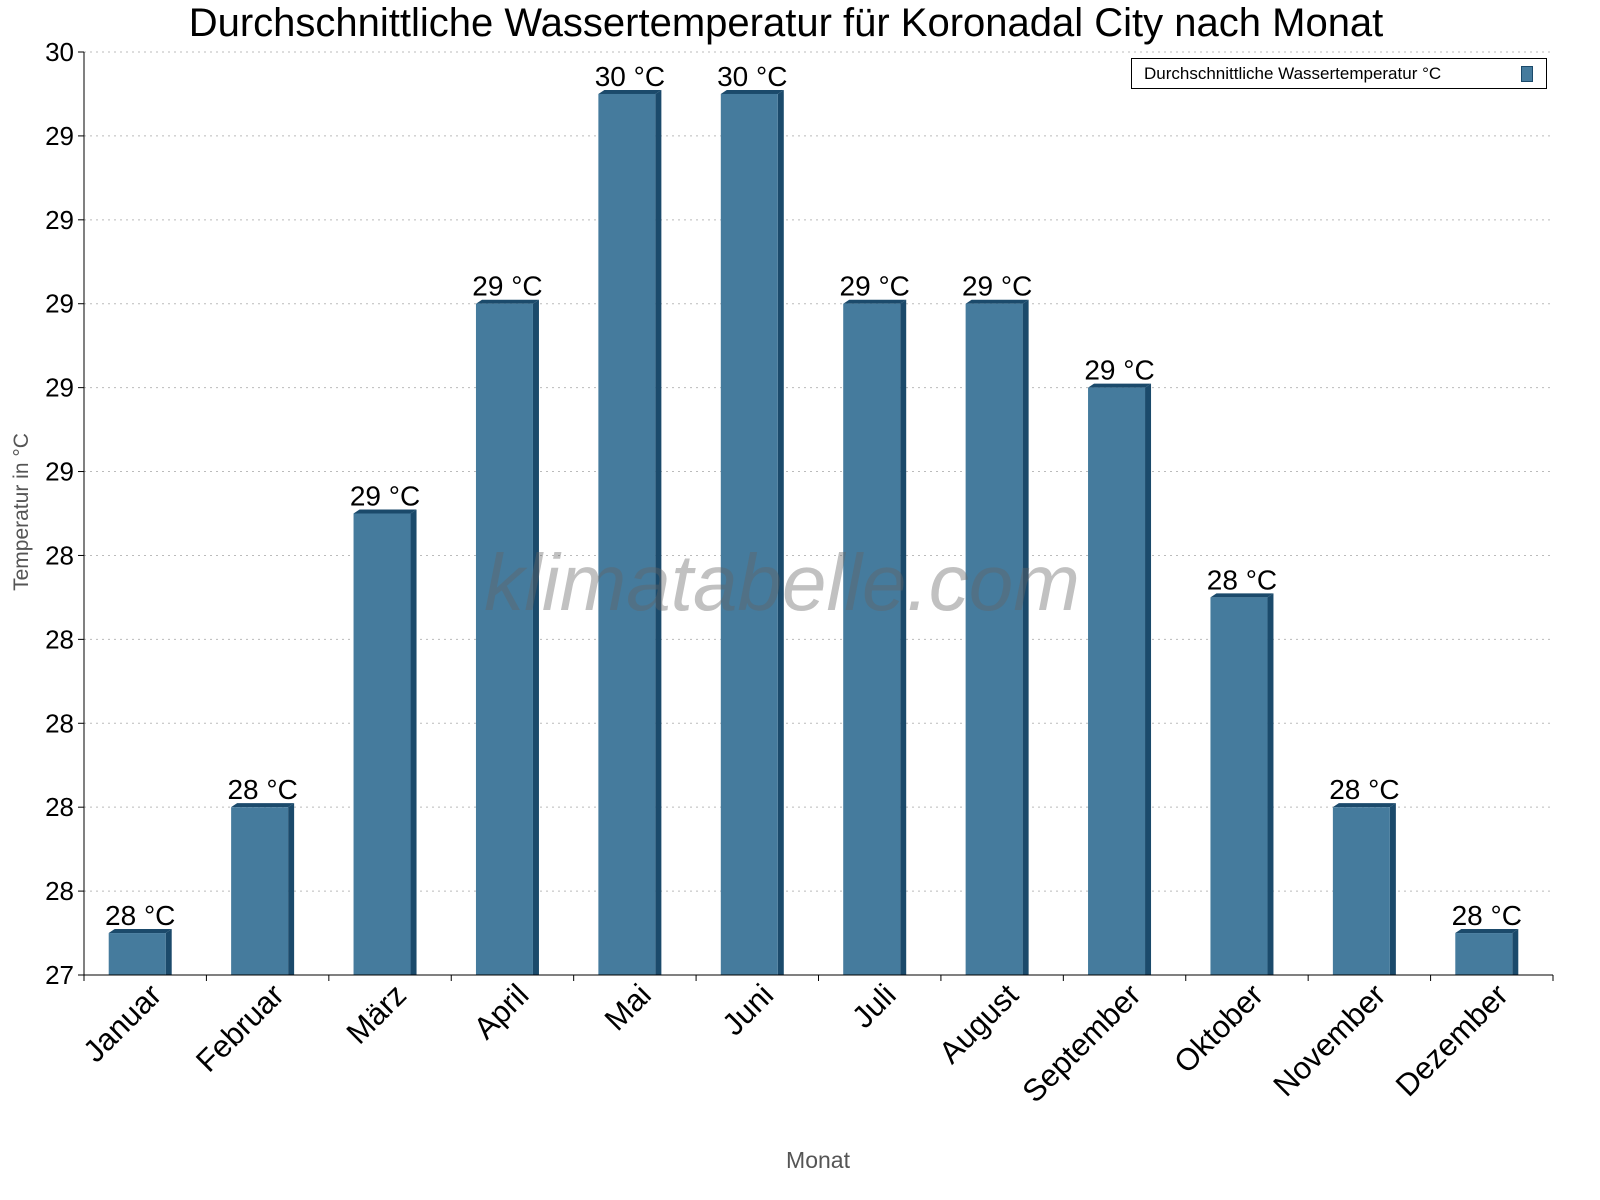 This screenshot has width=1600, height=1200. Describe the element at coordinates (628, 1007) in the screenshot. I see `x-tick-label: Mai` at that location.